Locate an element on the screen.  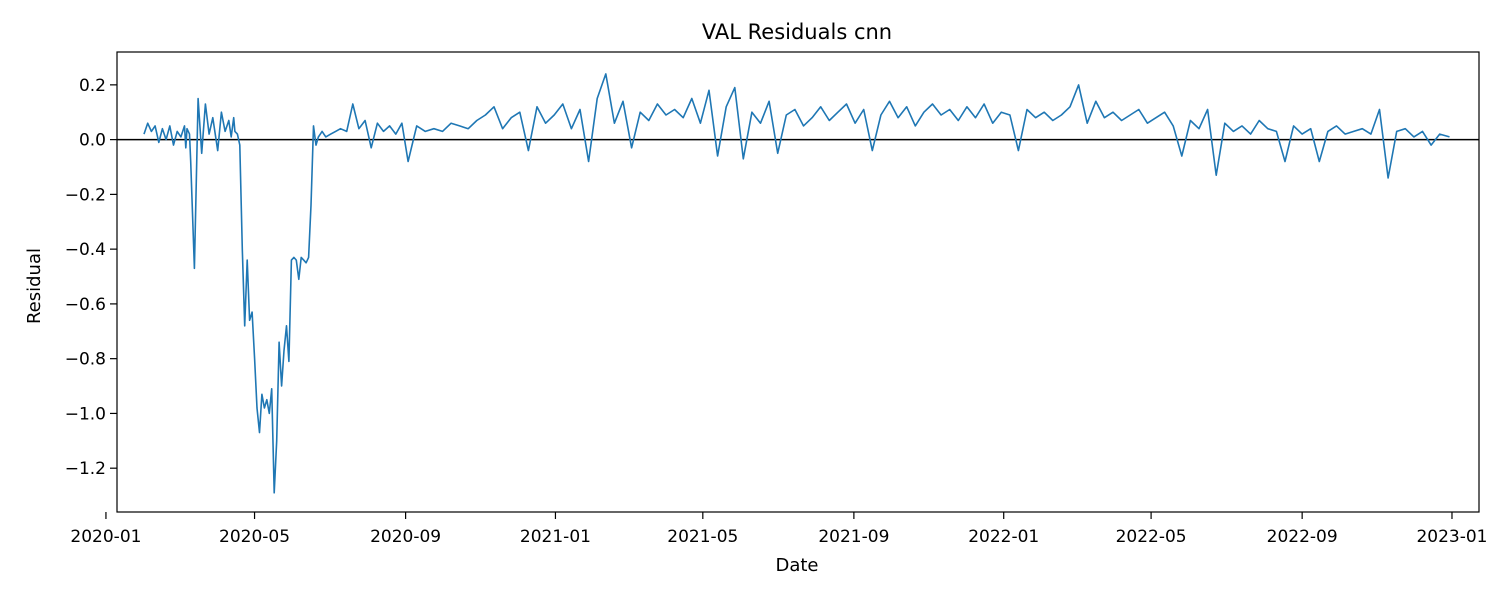
y-tick-label: −0.8 is located at coordinates (85, 360).